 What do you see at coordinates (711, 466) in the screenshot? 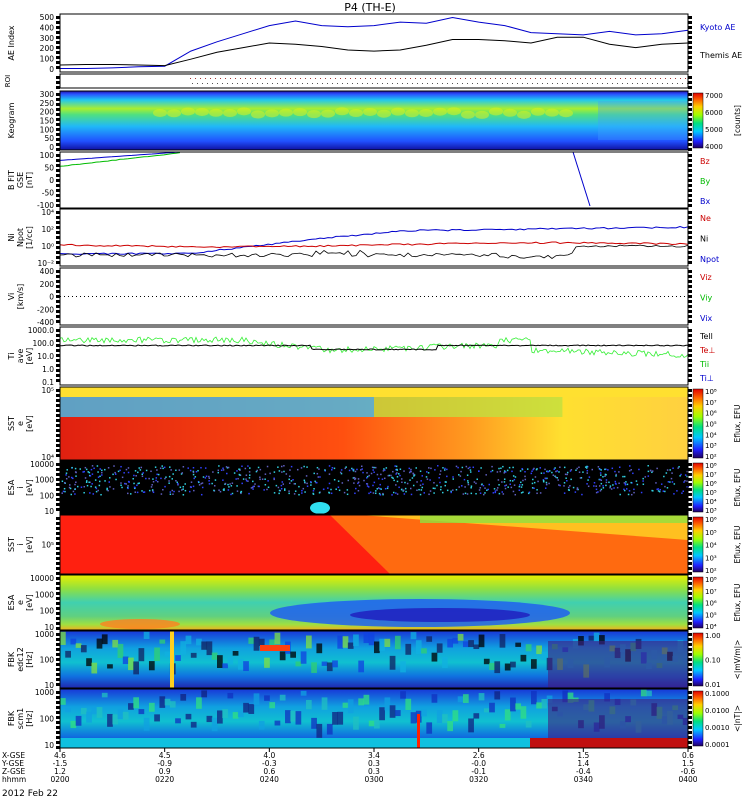
I see `esa_i-colorbar-tick: 10⁸` at bounding box center [711, 466].